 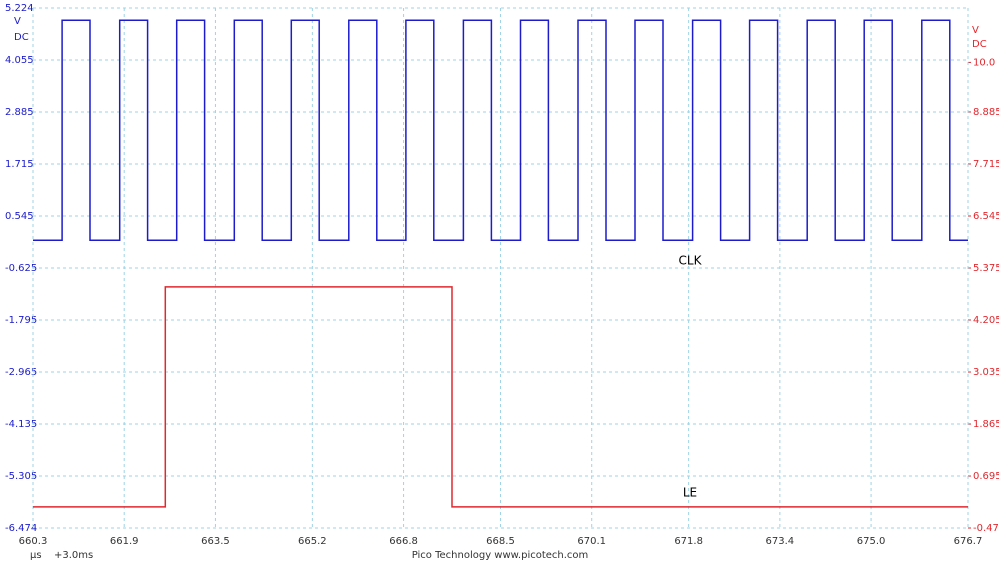 I want to click on series-label: CLK, so click(x=691, y=261).